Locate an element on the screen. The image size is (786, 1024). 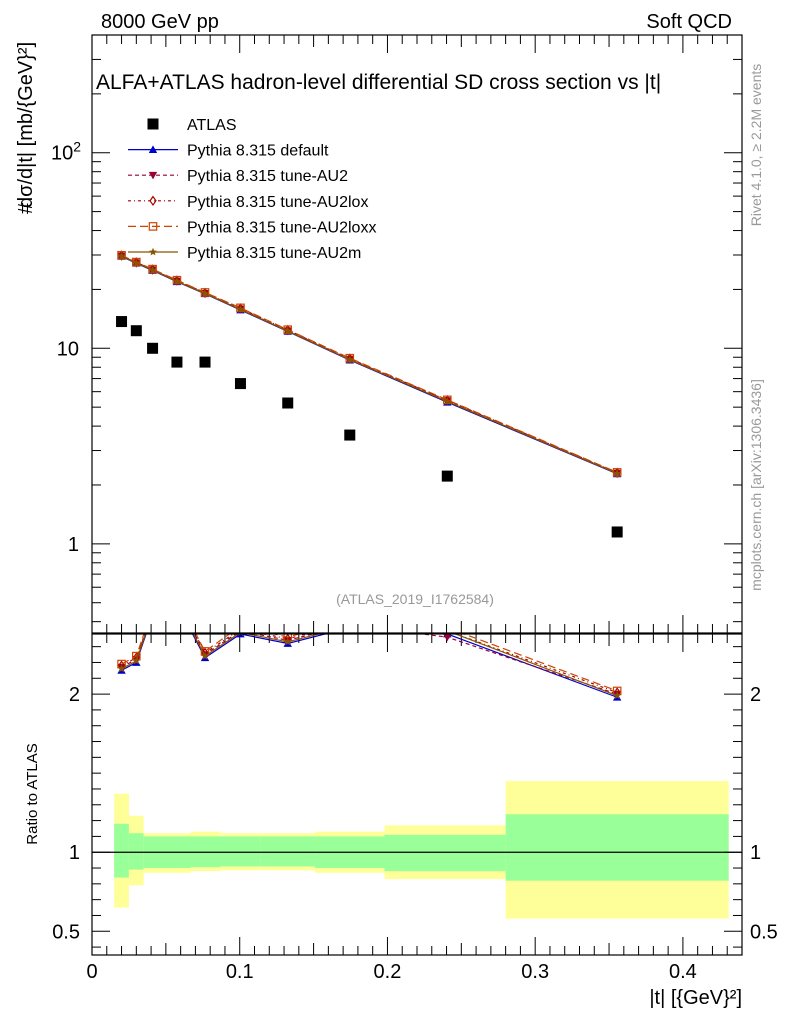
ratio-series-au2lox is located at coordinates (369, 646).